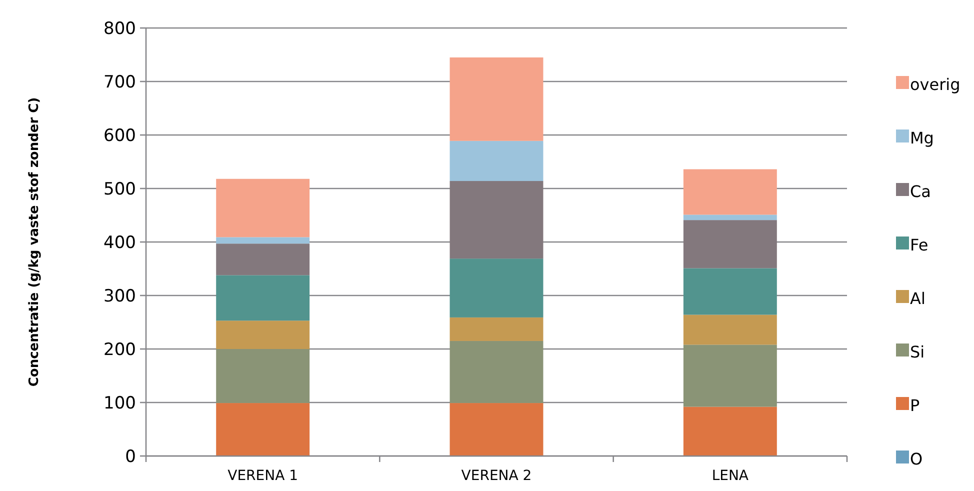  I want to click on y-tick-label: 200, so click(120, 350).